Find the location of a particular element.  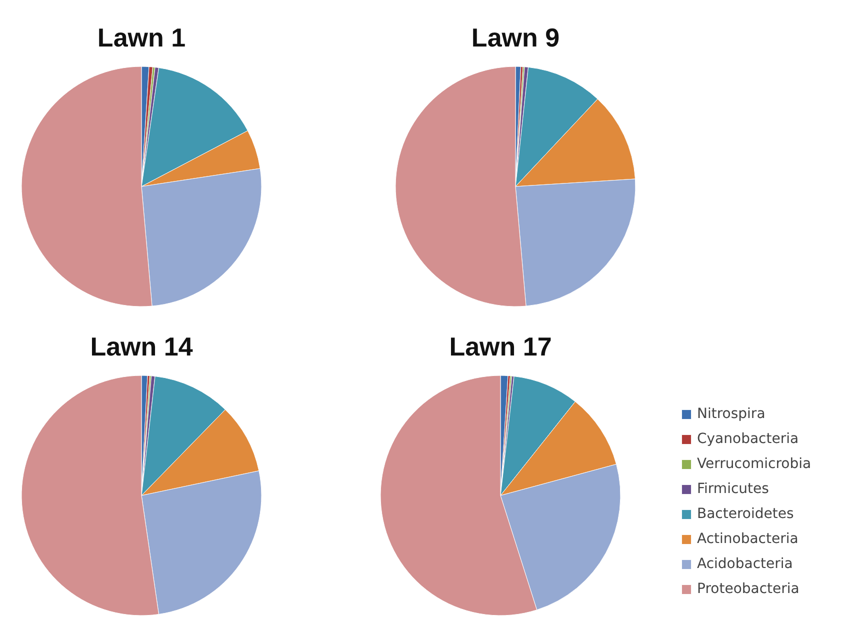

legend-label: Acidobacteria is located at coordinates (745, 564).